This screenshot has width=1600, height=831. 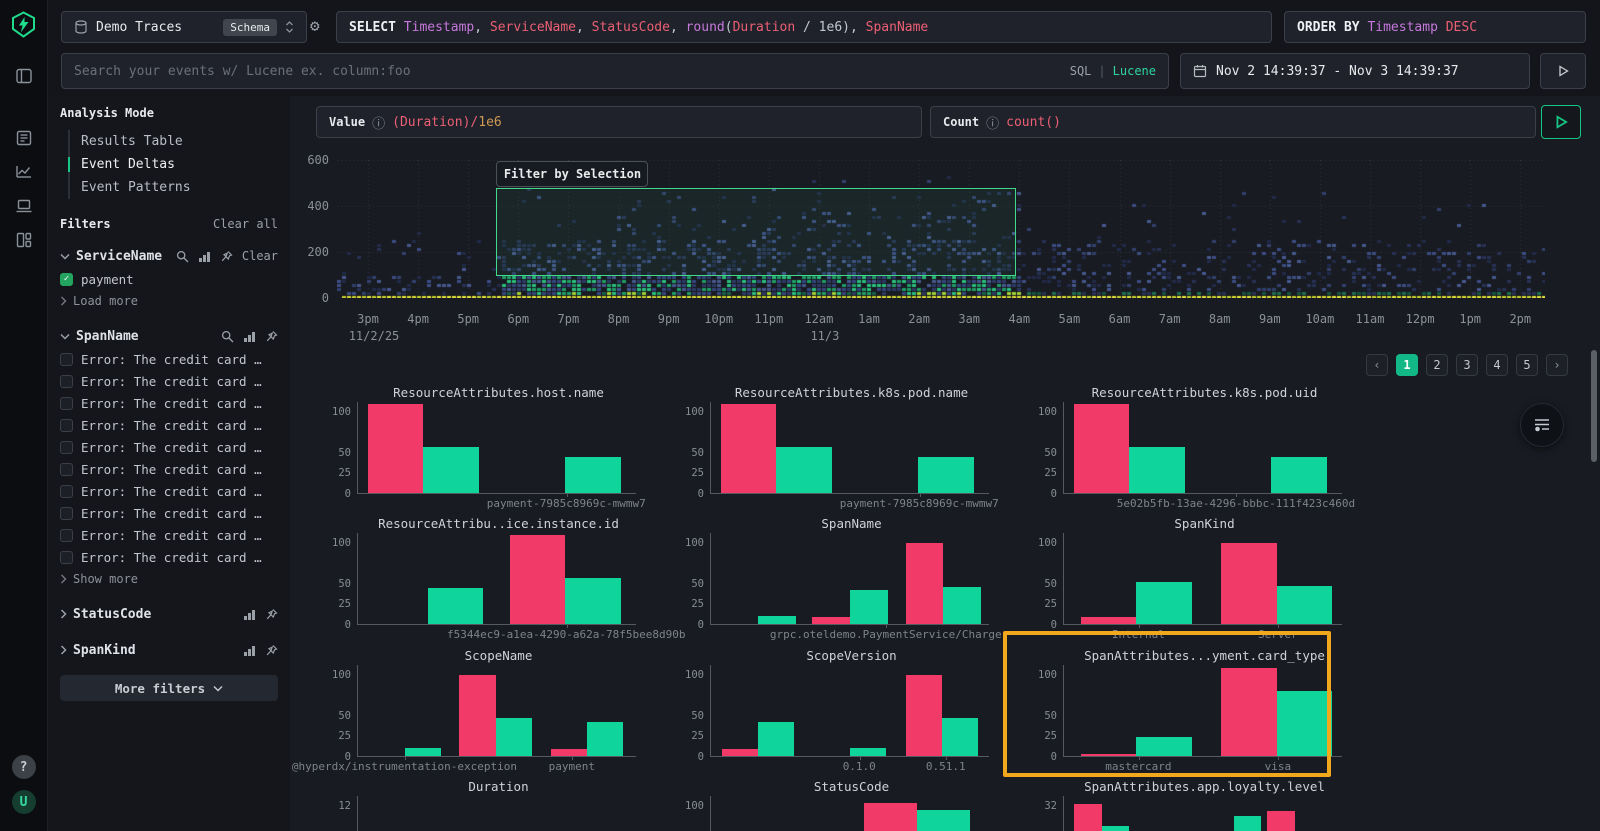 I want to click on help-button: ?, so click(x=23, y=767).